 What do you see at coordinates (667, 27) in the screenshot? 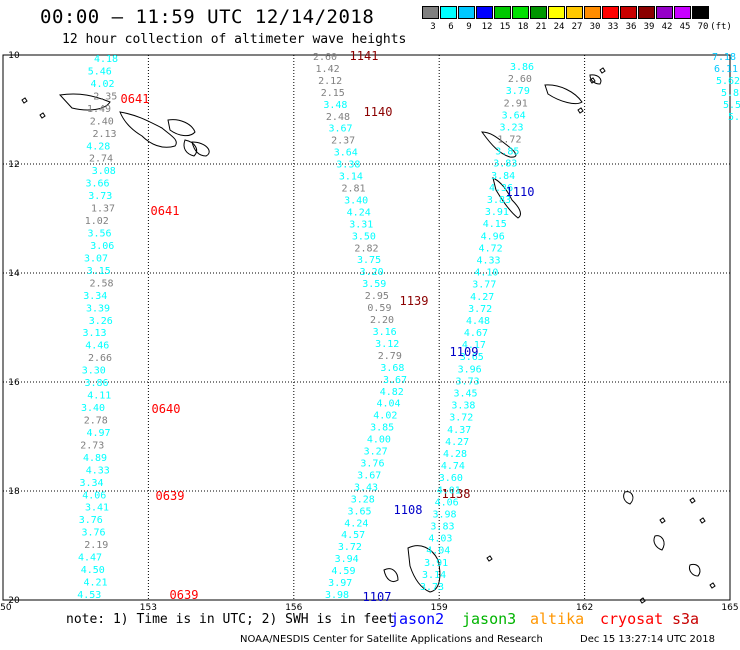
I see `legend-tick-label: 42` at bounding box center [667, 27].